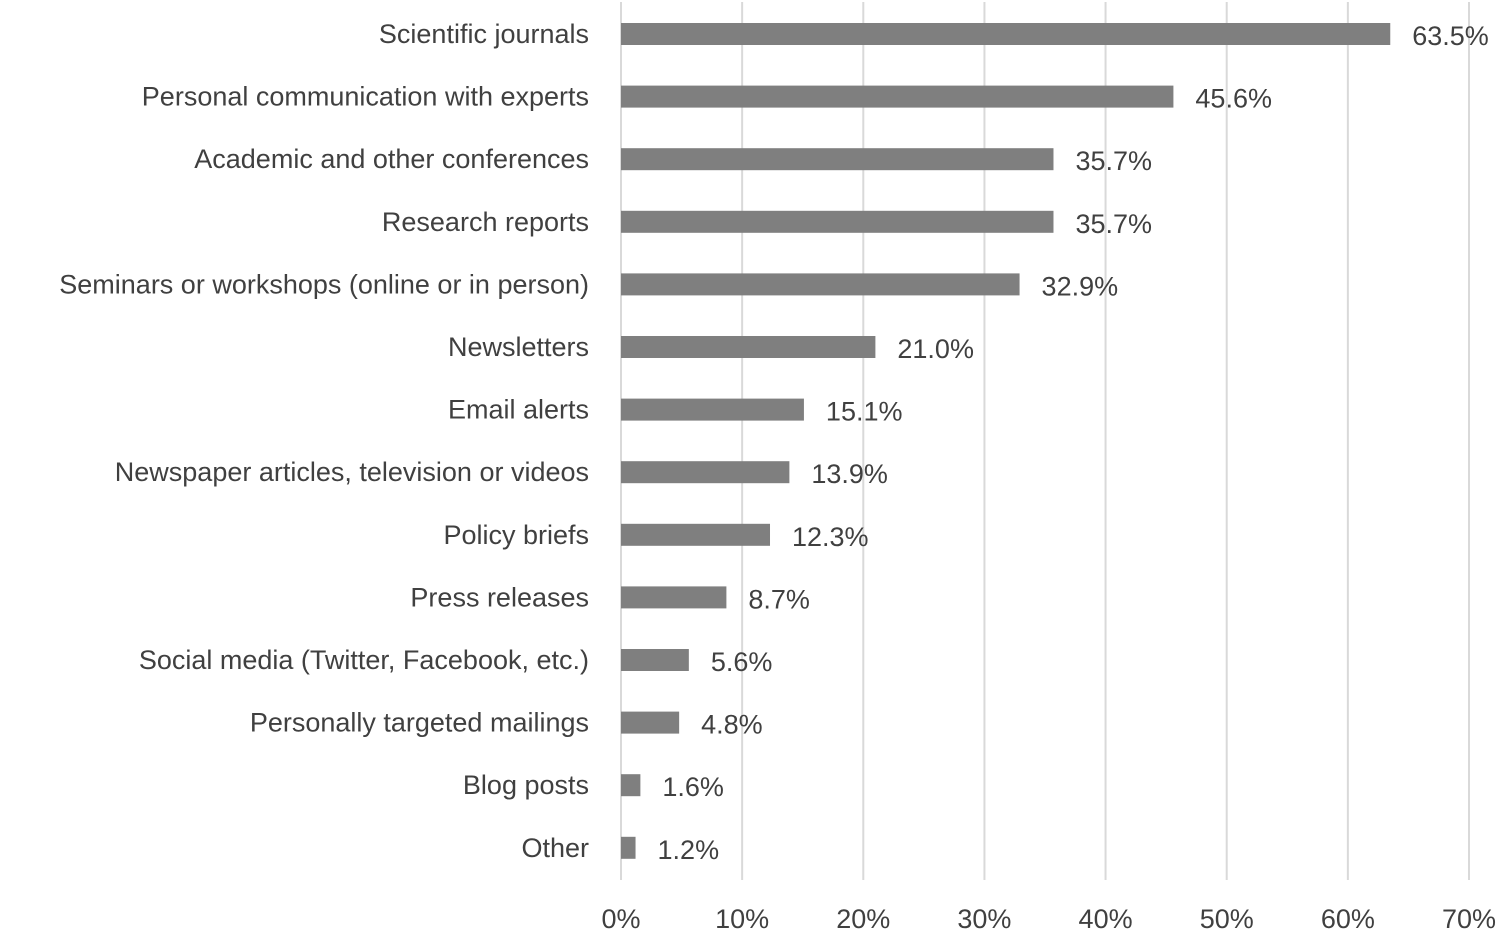  I want to click on value-label: 8.7%, so click(779, 599).